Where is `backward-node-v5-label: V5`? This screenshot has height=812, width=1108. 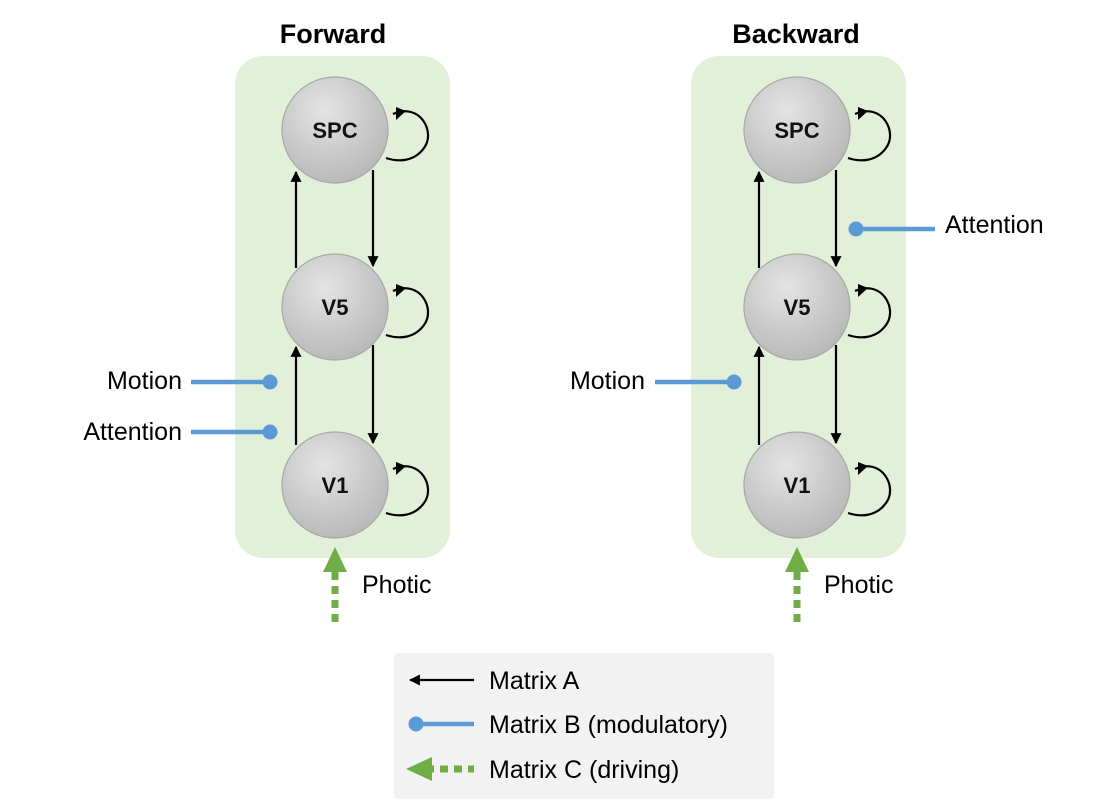
backward-node-v5-label: V5 is located at coordinates (797, 307).